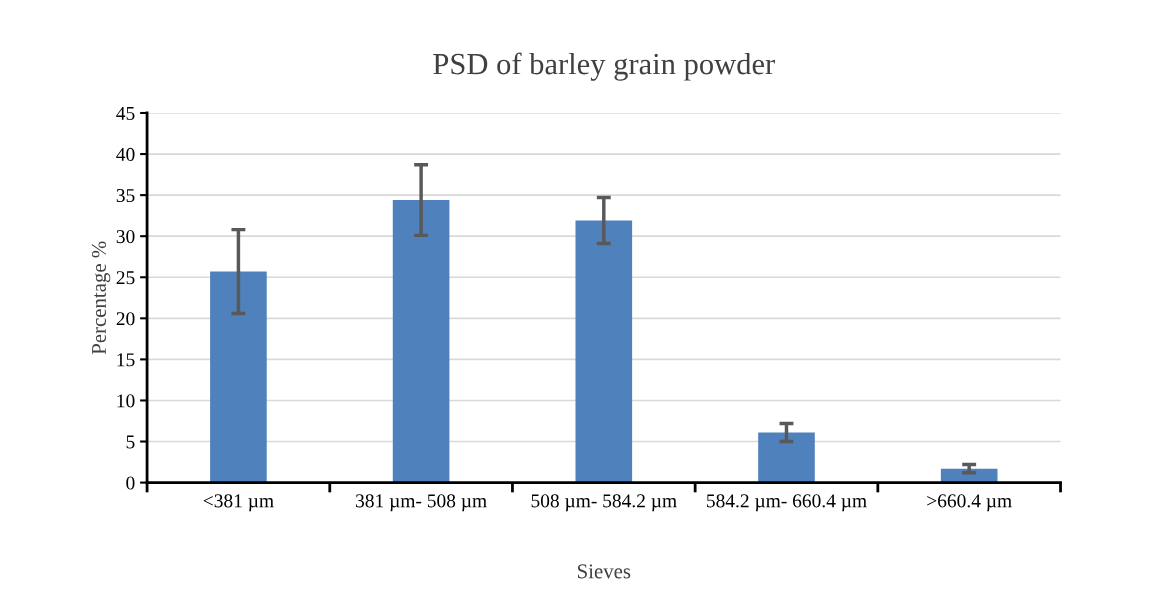 This screenshot has height=601, width=1149. I want to click on y-tick-label: 10, so click(126, 401).